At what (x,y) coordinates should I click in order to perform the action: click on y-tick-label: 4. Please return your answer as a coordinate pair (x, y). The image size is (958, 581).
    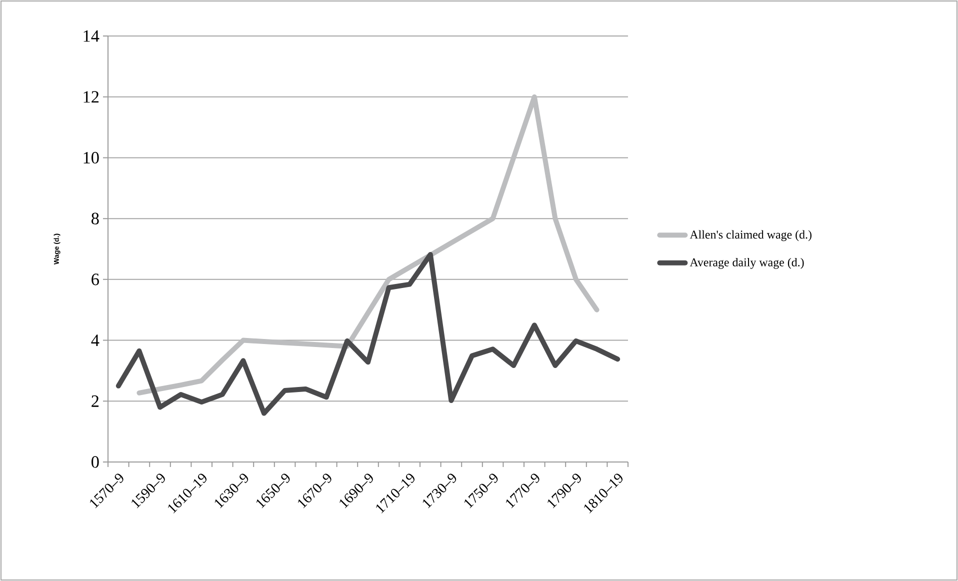
    Looking at the image, I should click on (95, 340).